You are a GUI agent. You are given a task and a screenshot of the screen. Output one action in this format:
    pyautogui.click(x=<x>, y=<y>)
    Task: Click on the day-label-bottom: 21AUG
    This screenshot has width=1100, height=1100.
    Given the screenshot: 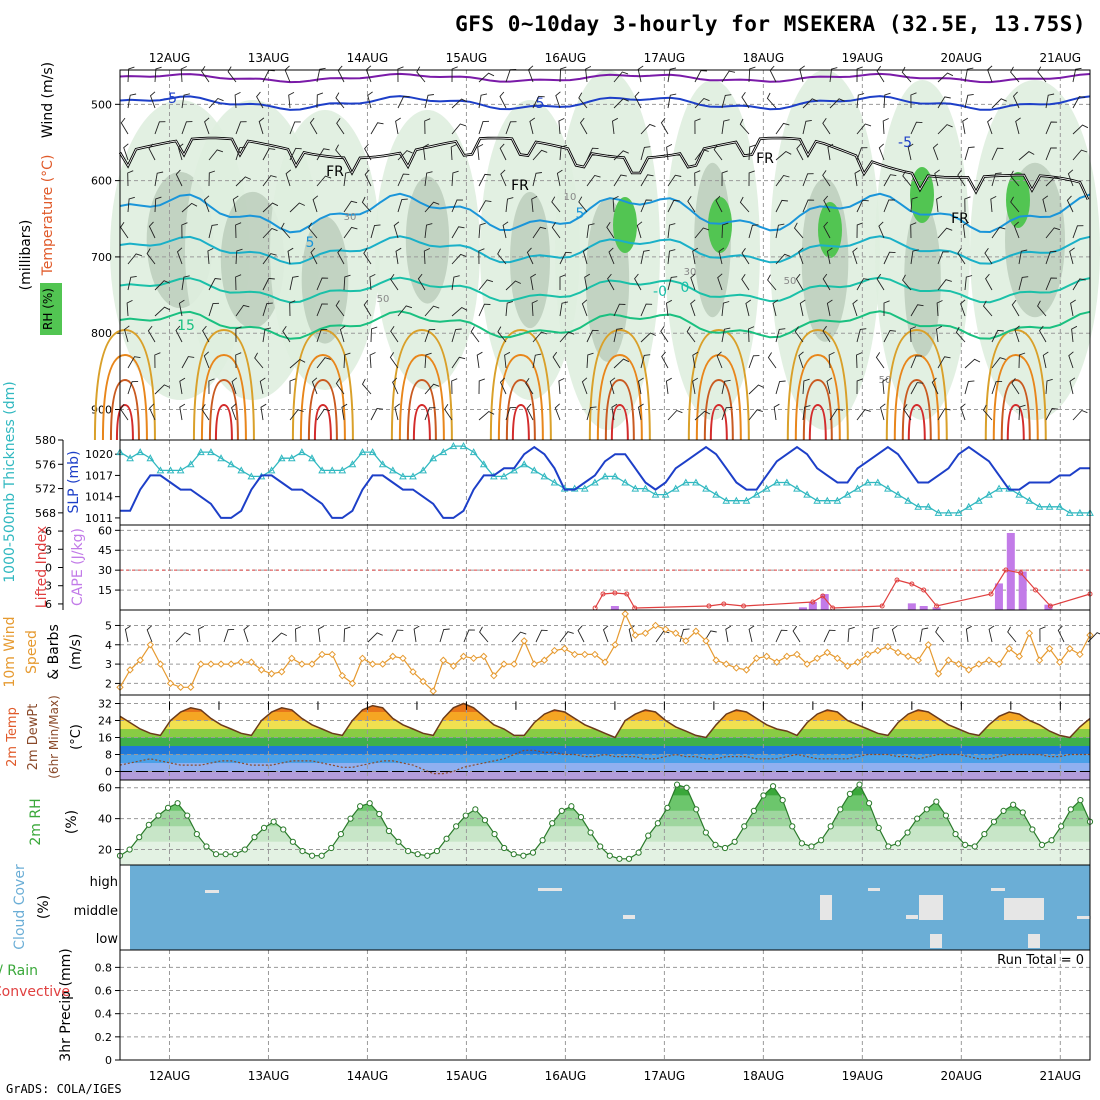 What is the action you would take?
    pyautogui.click(x=1061, y=1076)
    